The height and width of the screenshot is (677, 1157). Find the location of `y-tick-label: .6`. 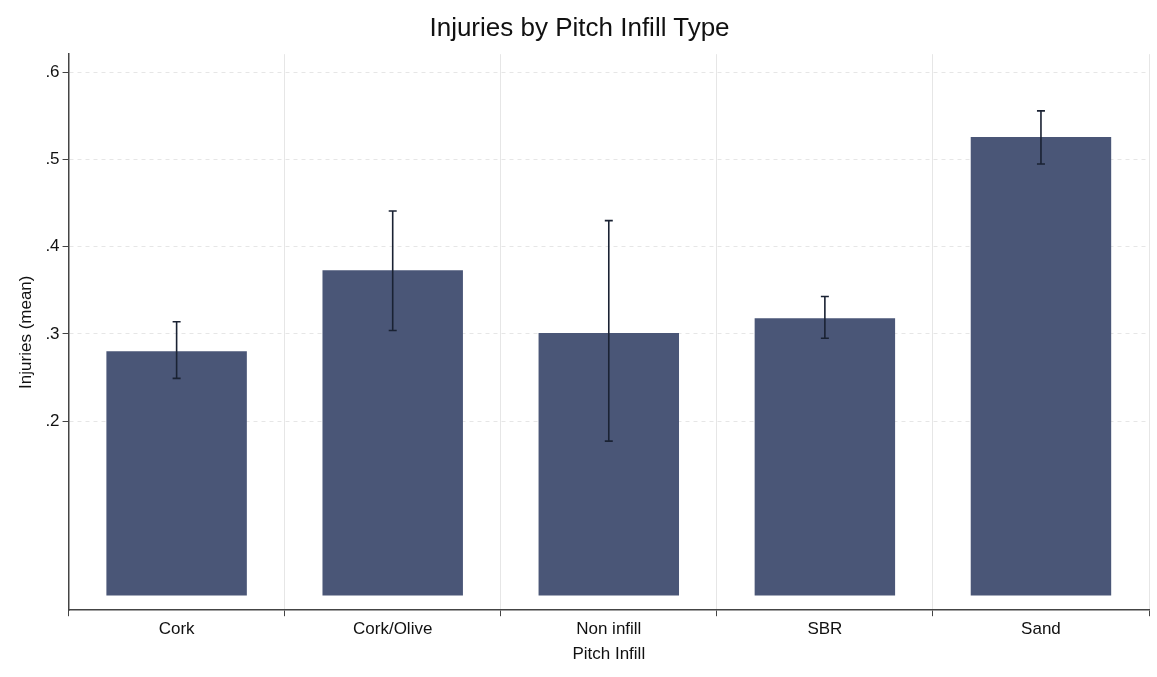

y-tick-label: .6 is located at coordinates (52, 72).